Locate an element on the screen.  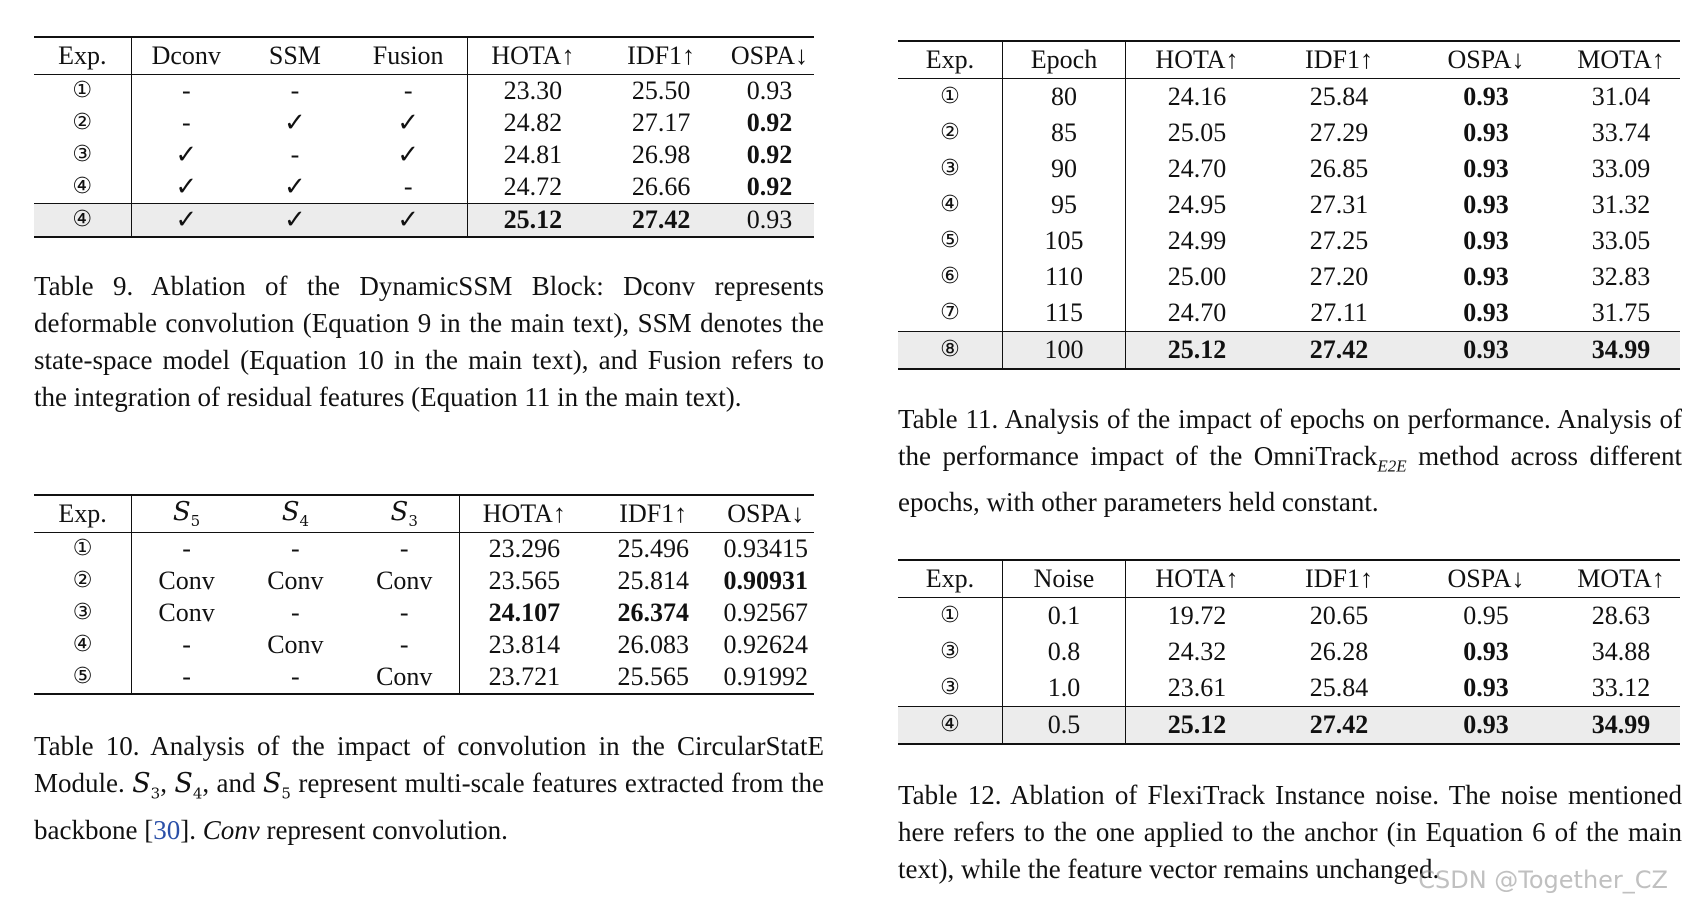
table-cell: 31.75 is located at coordinates (1621, 312).